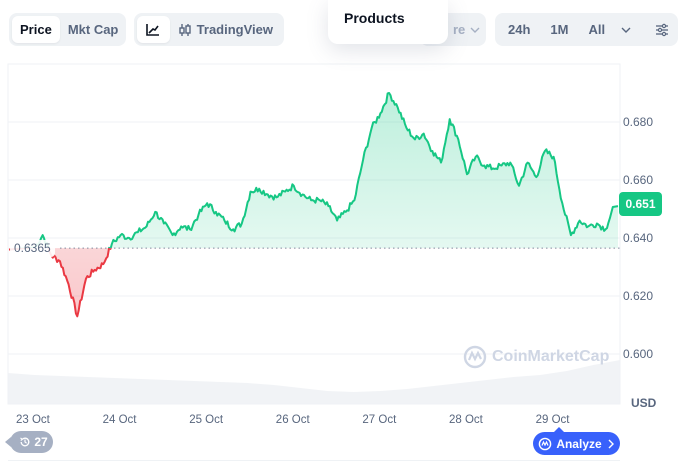  I want to click on x-axis-tick-label: 26 Oct, so click(292, 420).